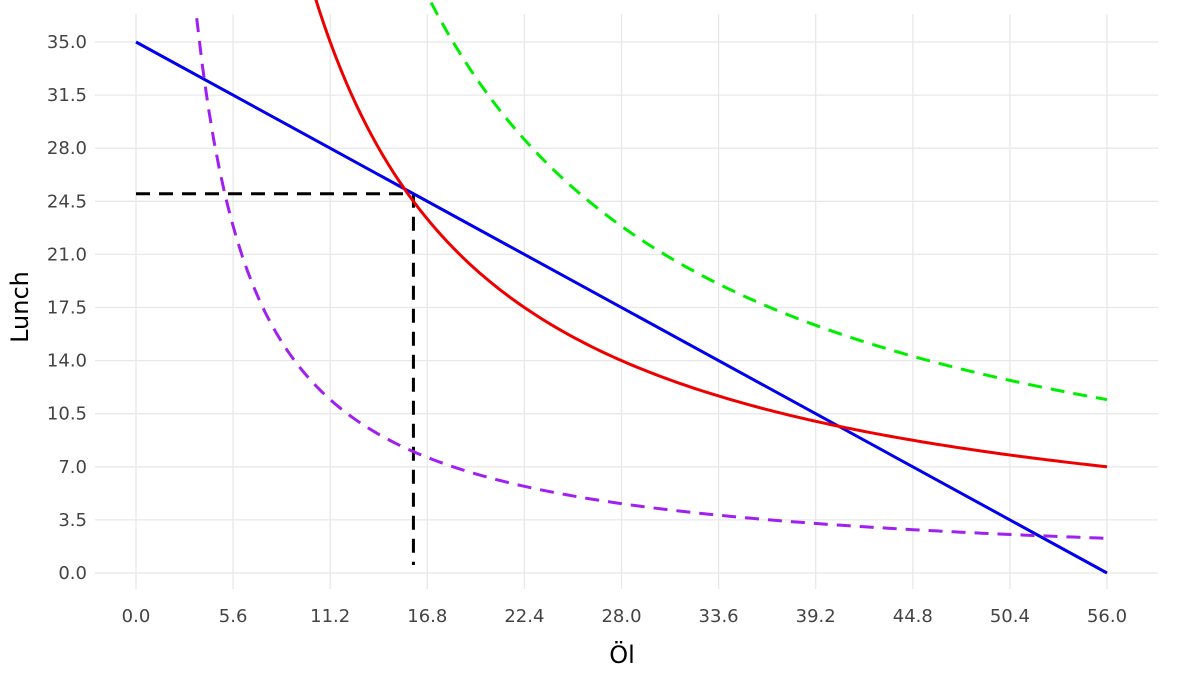 Image resolution: width=1178 pixels, height=676 pixels. Describe the element at coordinates (20, 307) in the screenshot. I see `y-axis-title: Lunch` at that location.